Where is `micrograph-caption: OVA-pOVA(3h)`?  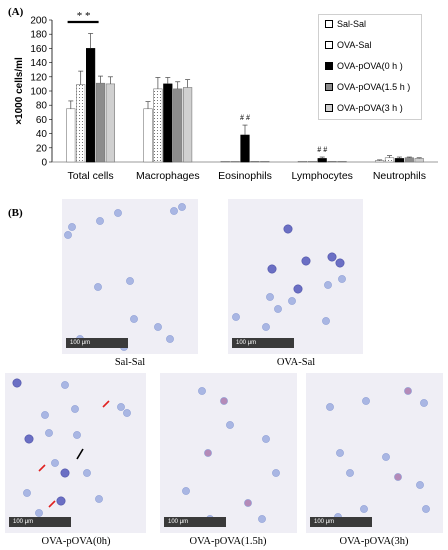 micrograph-caption: OVA-pOVA(3h) is located at coordinates (374, 541).